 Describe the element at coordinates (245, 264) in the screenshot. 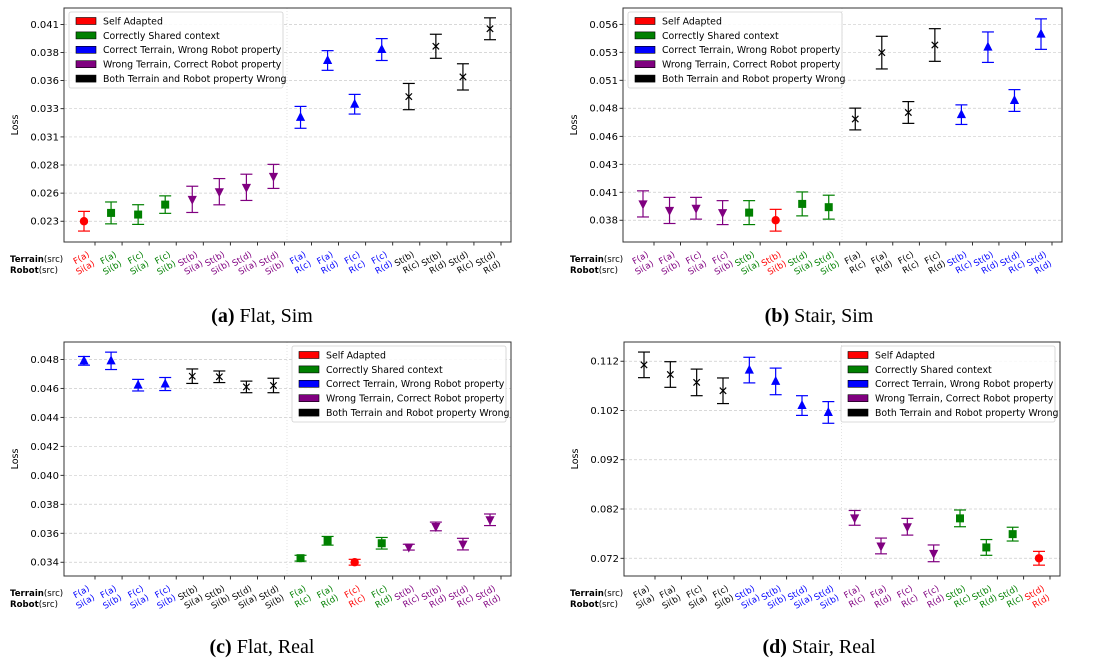

I see `x-tick-label: St(d)Si(a)` at that location.